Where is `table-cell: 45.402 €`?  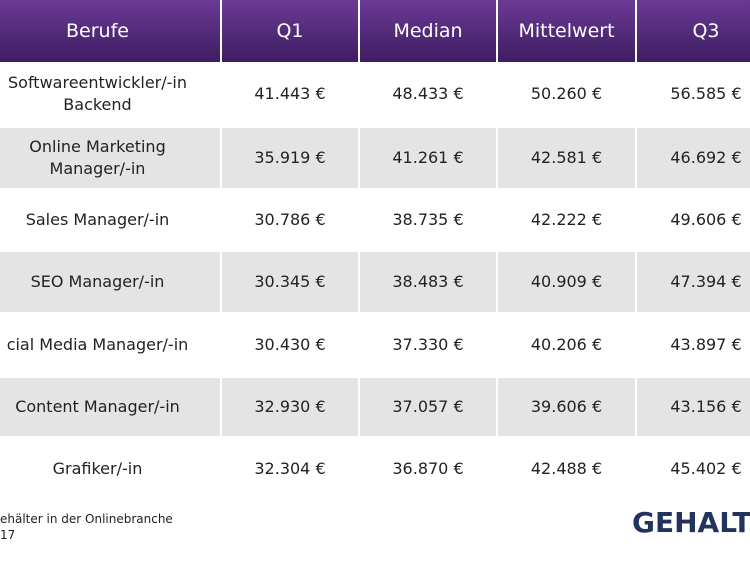
table-cell: 45.402 € is located at coordinates (693, 469).